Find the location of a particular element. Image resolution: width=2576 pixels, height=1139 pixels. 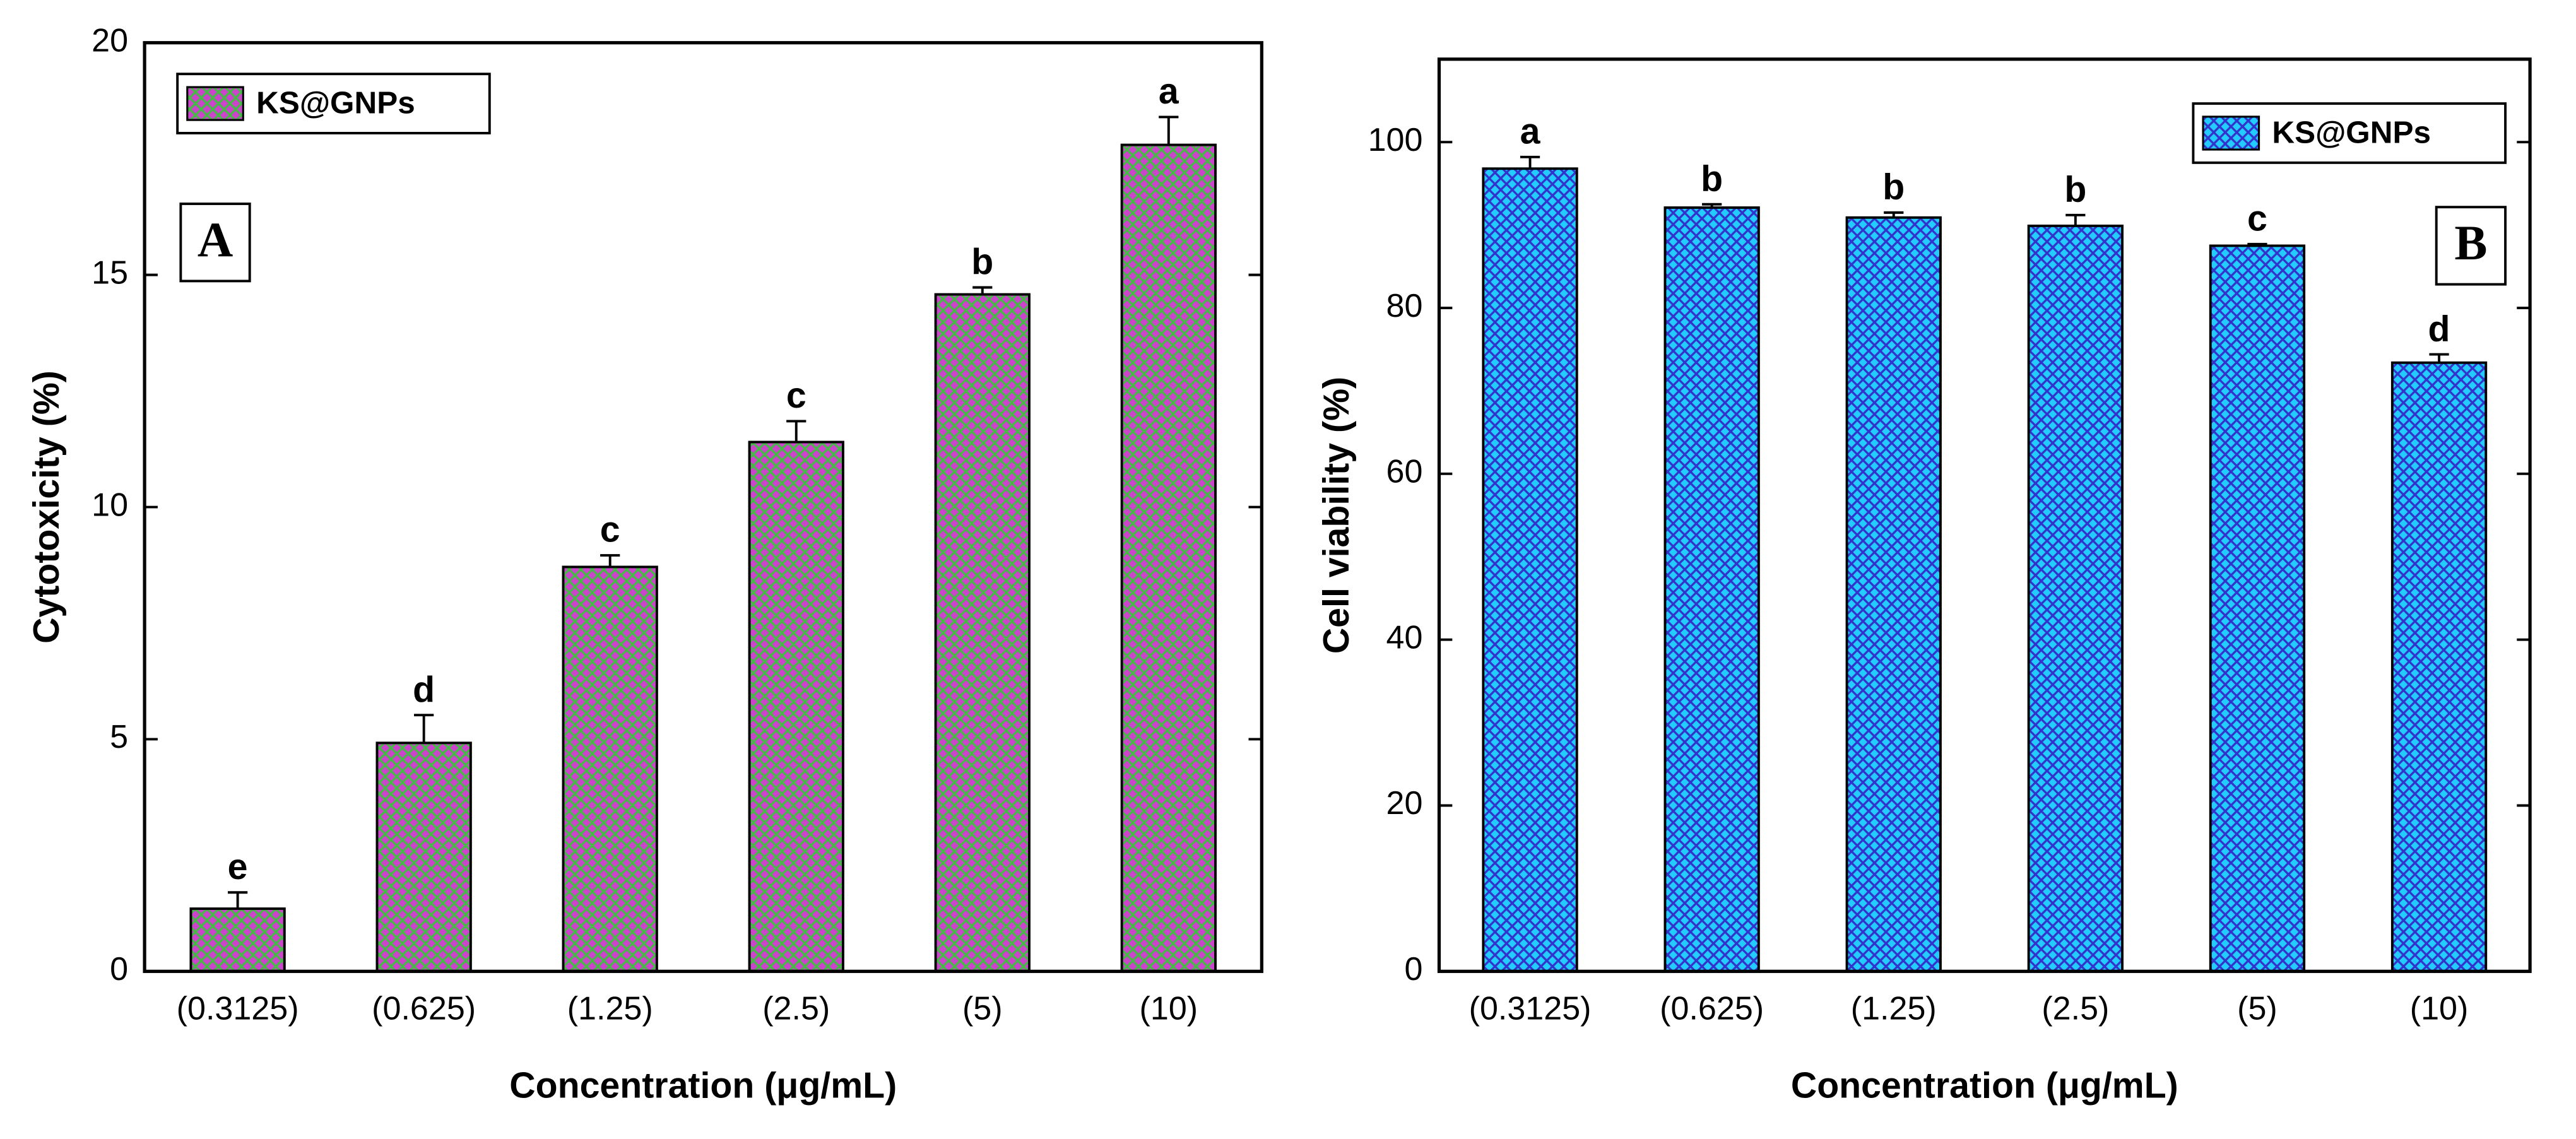

panel-label: A is located at coordinates (216, 239).